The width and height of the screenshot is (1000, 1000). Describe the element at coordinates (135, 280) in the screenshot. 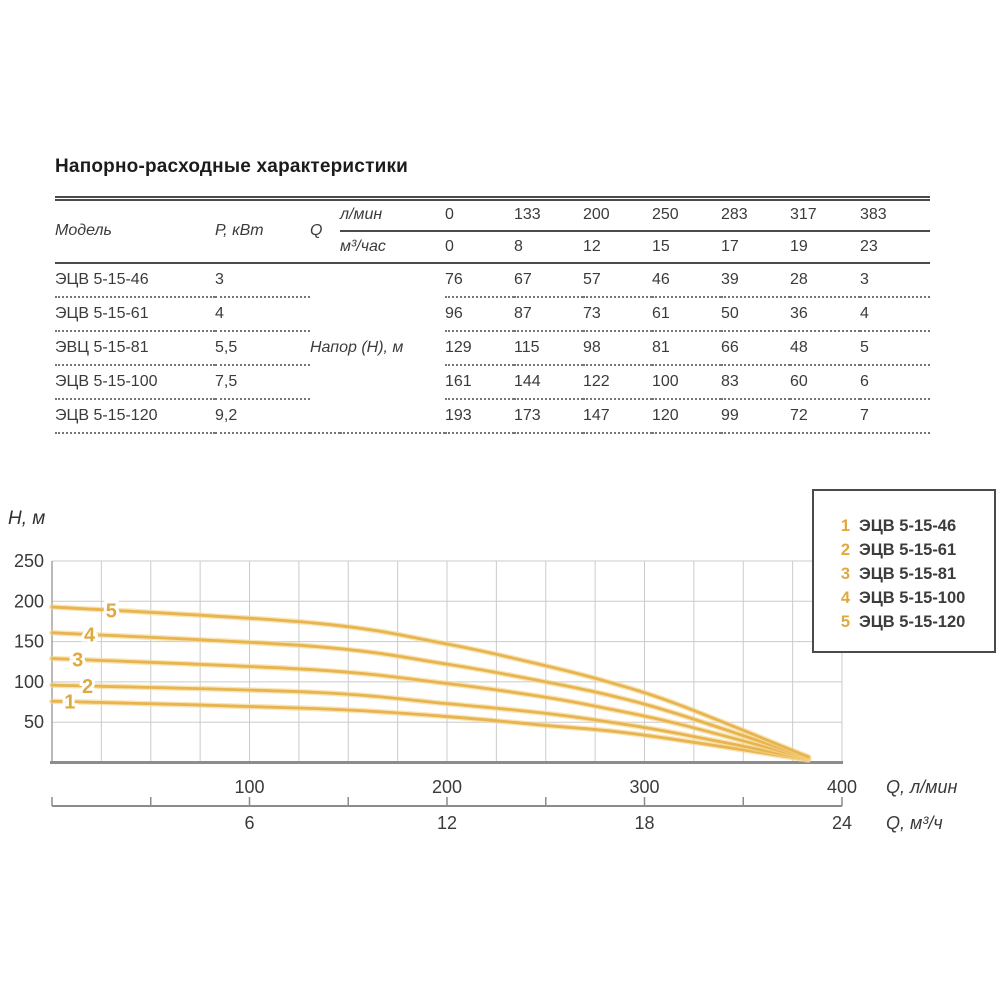

I see `model-cell: ЭЦВ 5-15-46` at that location.